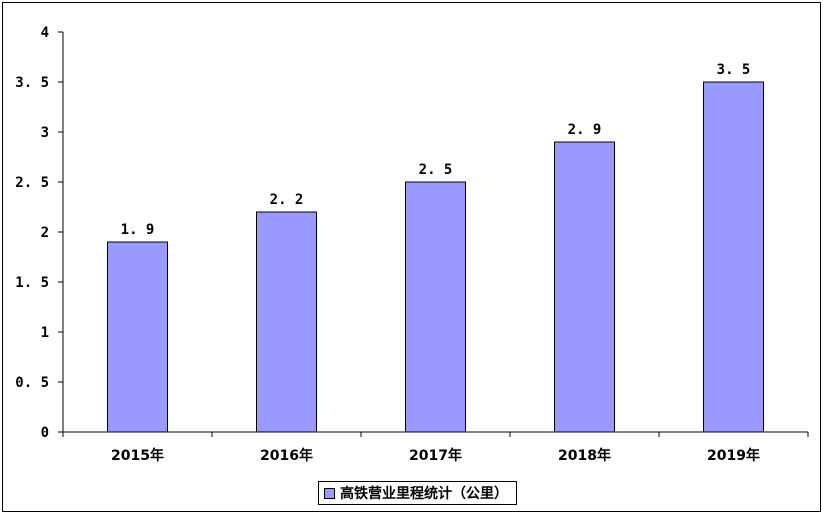 The width and height of the screenshot is (825, 516). What do you see at coordinates (287, 200) in the screenshot?
I see `data-label: 2. 2` at bounding box center [287, 200].